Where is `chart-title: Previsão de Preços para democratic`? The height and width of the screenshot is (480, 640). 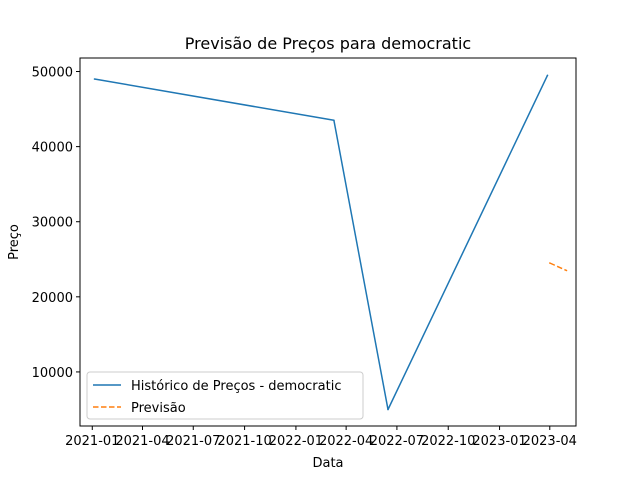 chart-title: Previsão de Preços para democratic is located at coordinates (328, 43).